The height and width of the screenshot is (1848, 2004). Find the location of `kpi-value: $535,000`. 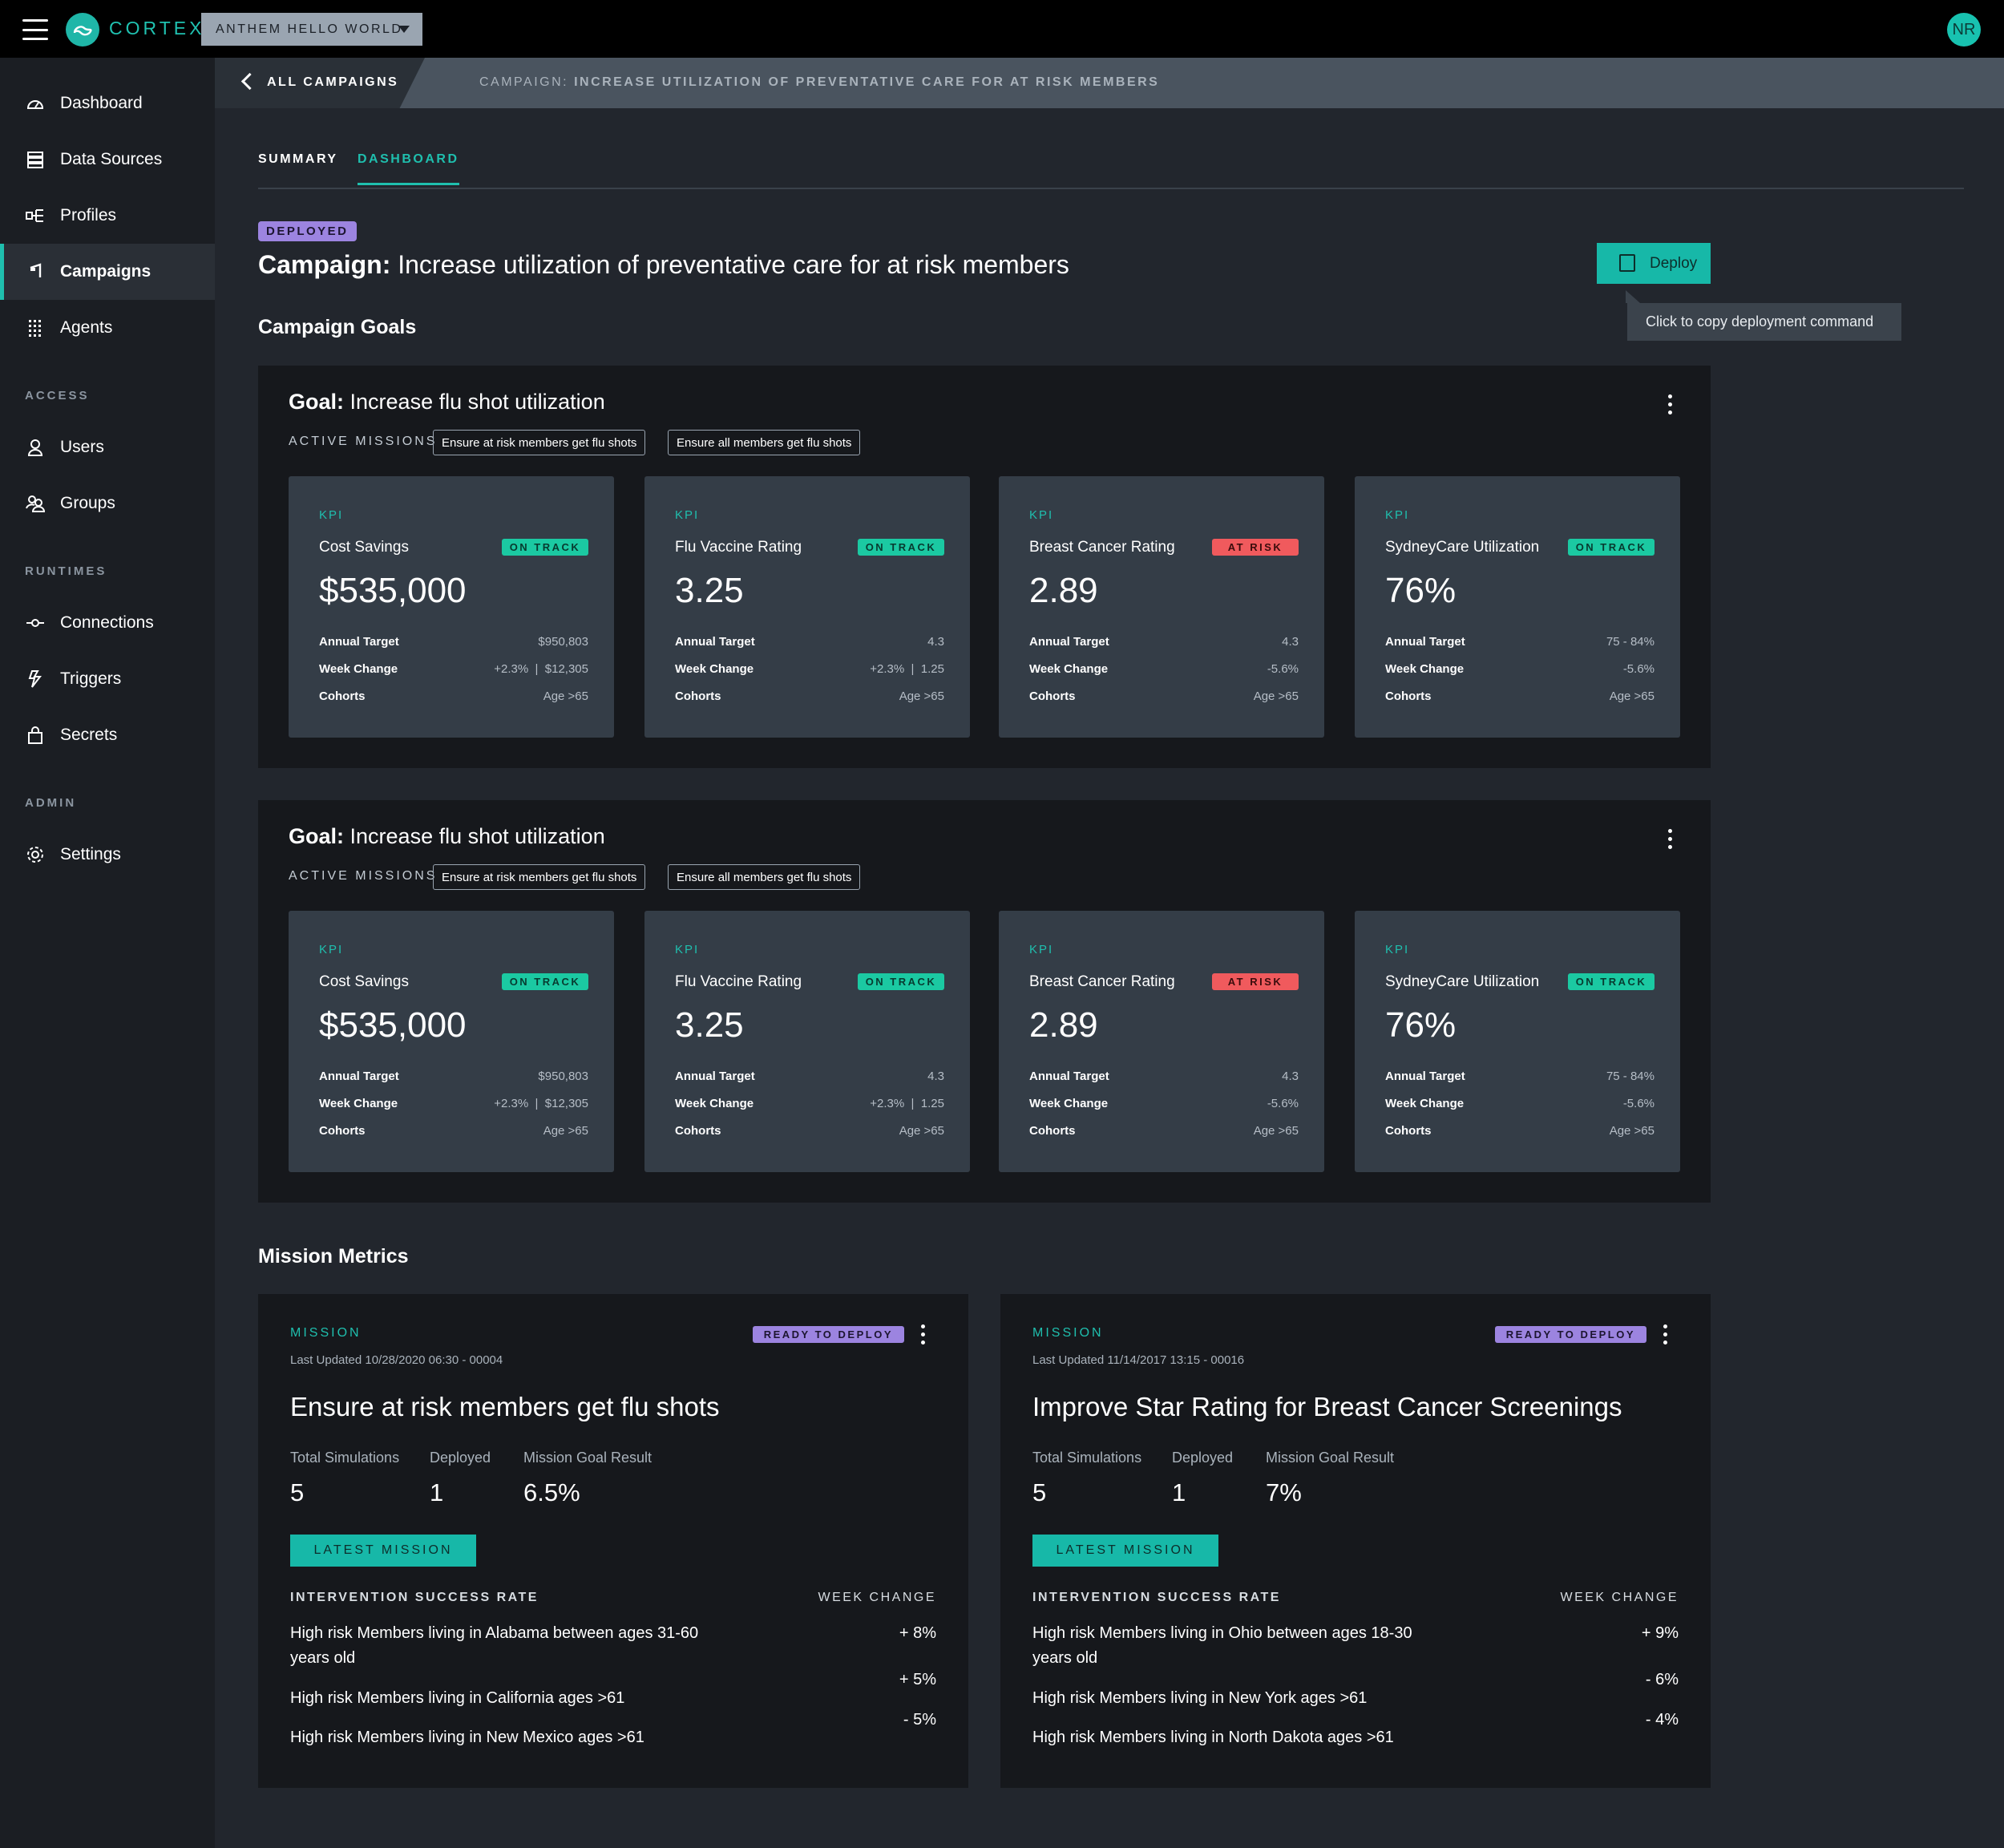

kpi-value: $535,000 is located at coordinates (393, 590).